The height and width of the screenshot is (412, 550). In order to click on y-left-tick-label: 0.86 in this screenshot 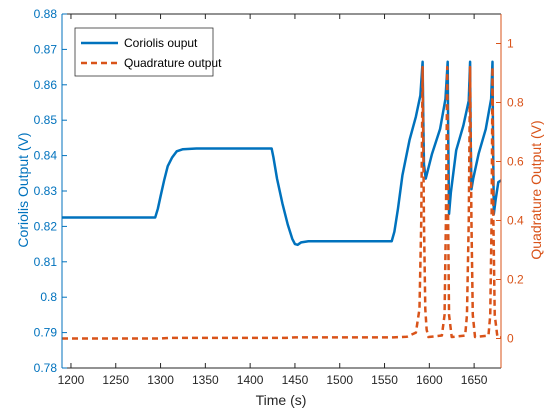, I will do `click(46, 85)`.